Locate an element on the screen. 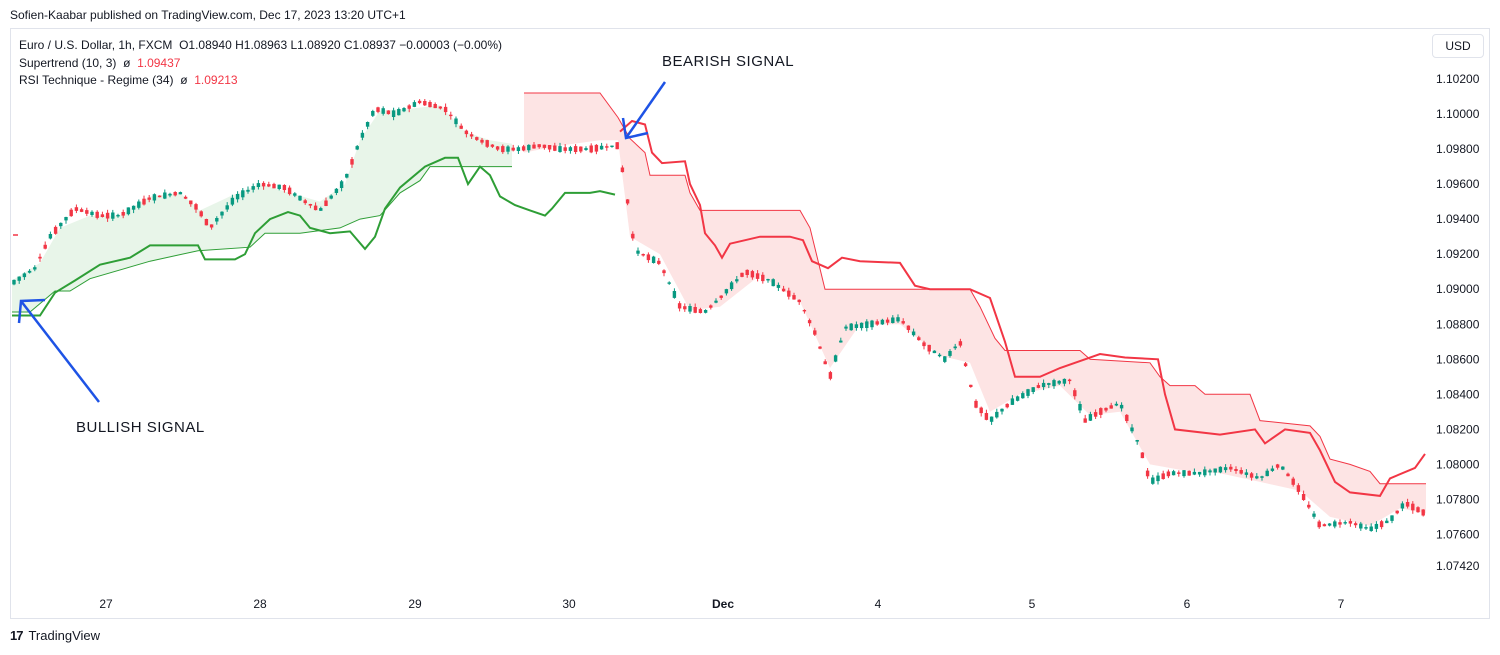  rsi-label: RSI Technique - Regime (34) is located at coordinates (96, 80).